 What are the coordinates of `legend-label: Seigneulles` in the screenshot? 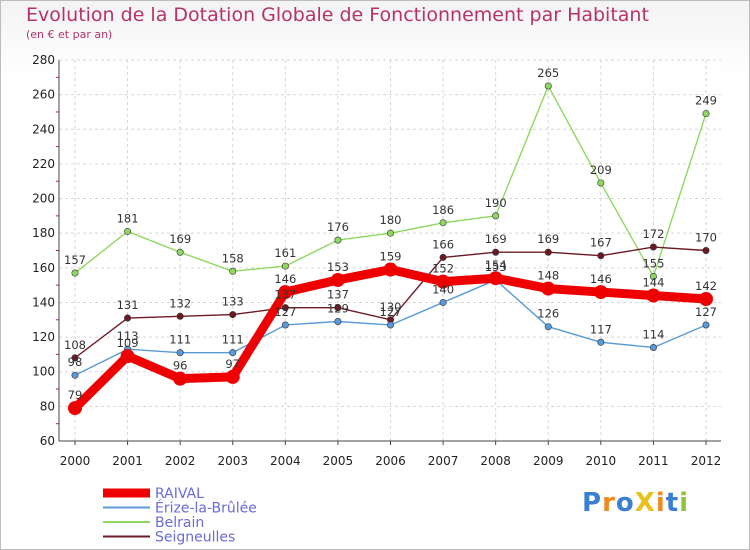 It's located at (195, 538).